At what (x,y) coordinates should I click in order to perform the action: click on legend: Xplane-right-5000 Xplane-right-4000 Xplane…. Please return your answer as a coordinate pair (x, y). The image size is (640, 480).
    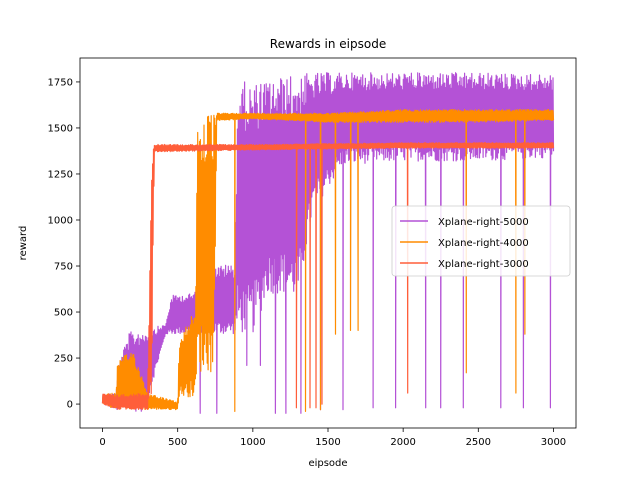
    Looking at the image, I should click on (481, 241).